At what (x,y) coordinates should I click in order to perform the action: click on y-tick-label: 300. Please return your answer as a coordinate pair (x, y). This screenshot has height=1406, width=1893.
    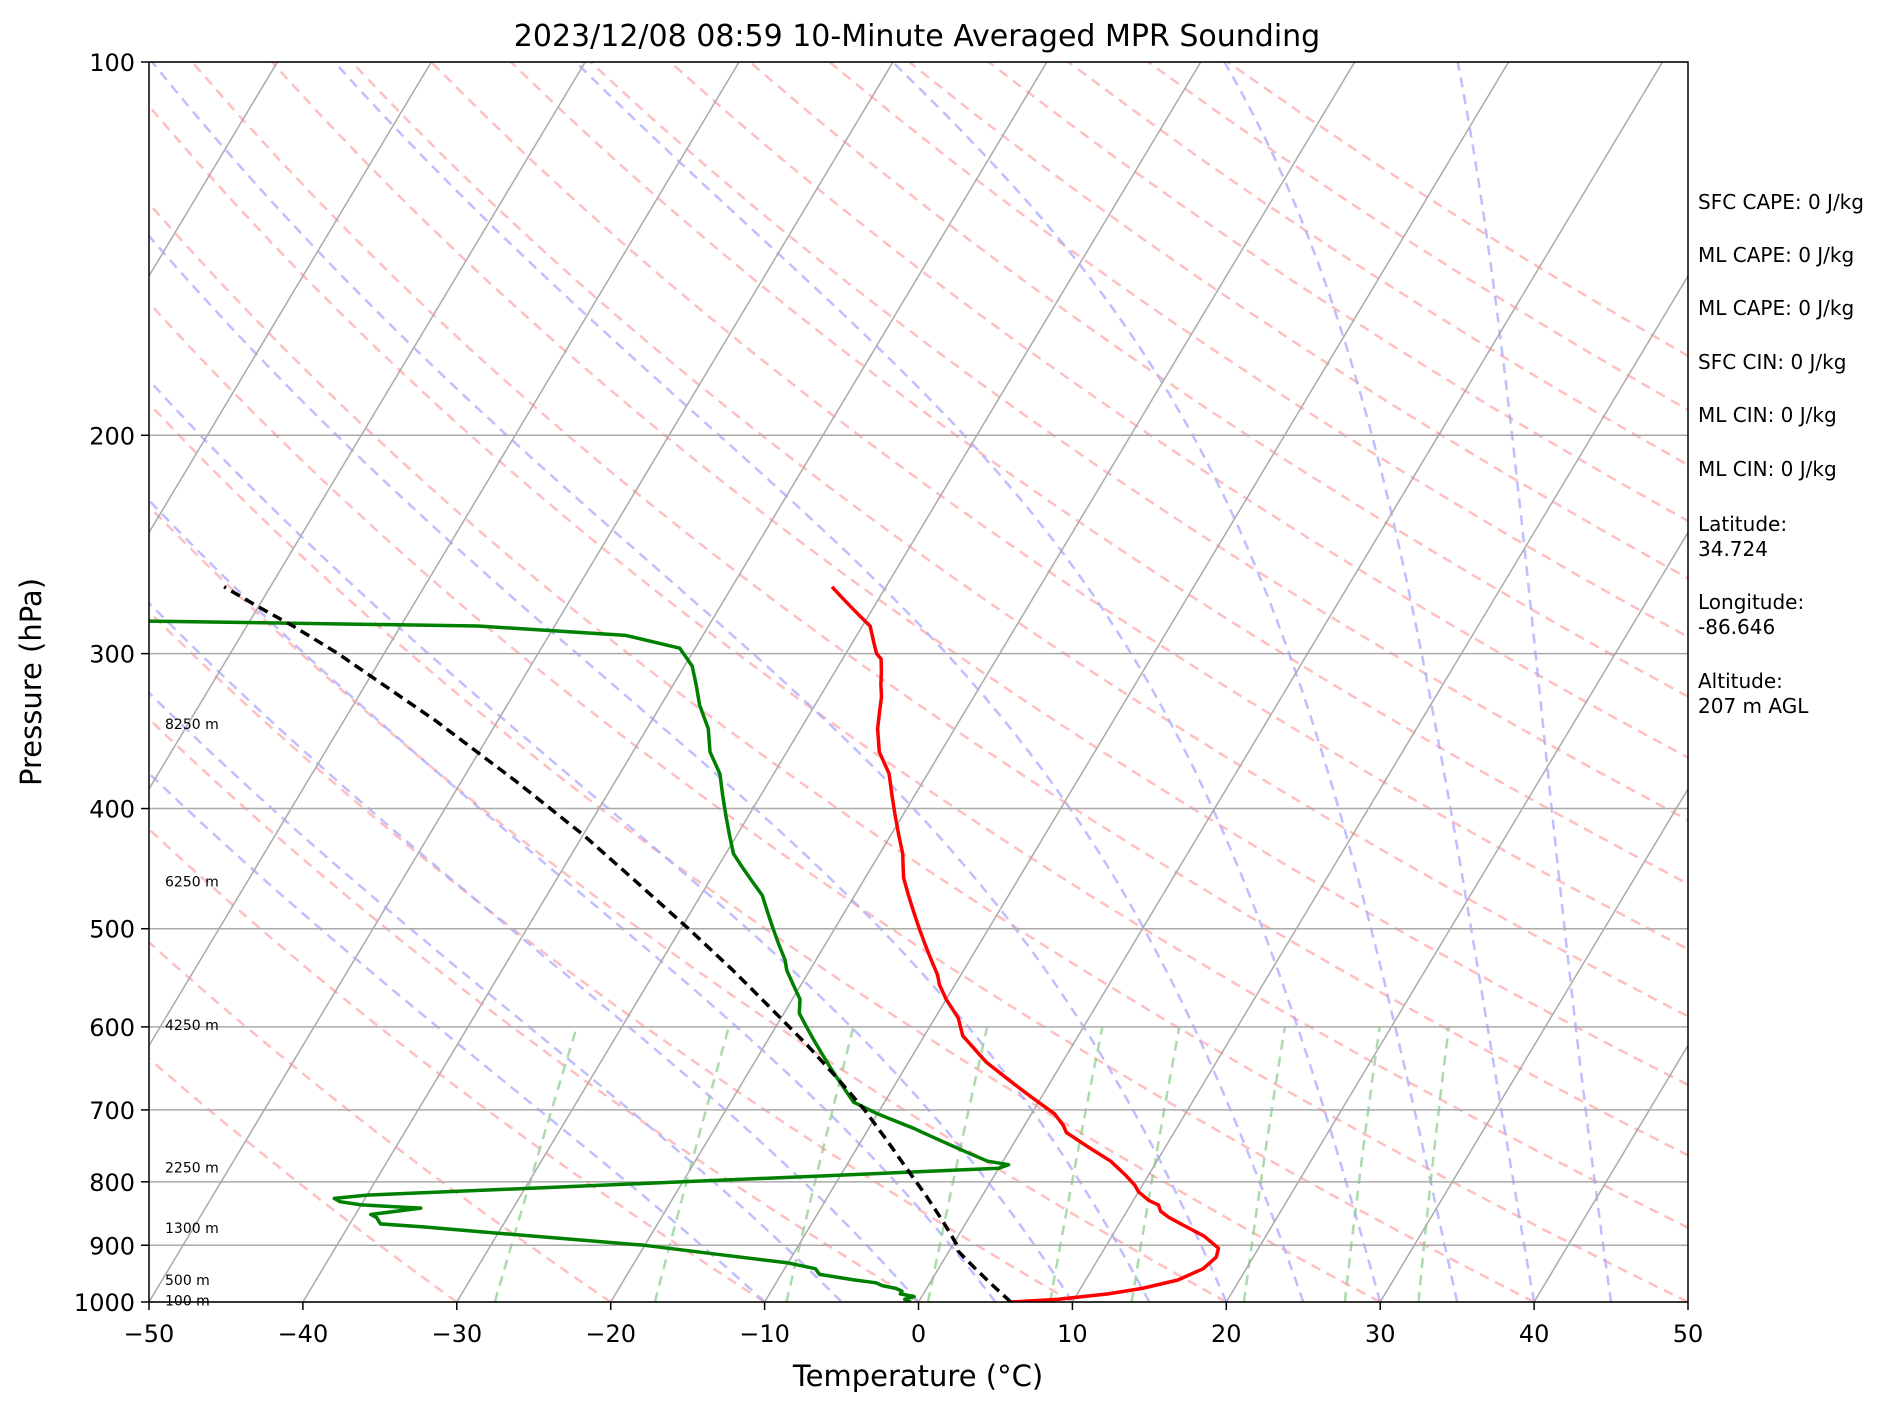
    Looking at the image, I should click on (112, 655).